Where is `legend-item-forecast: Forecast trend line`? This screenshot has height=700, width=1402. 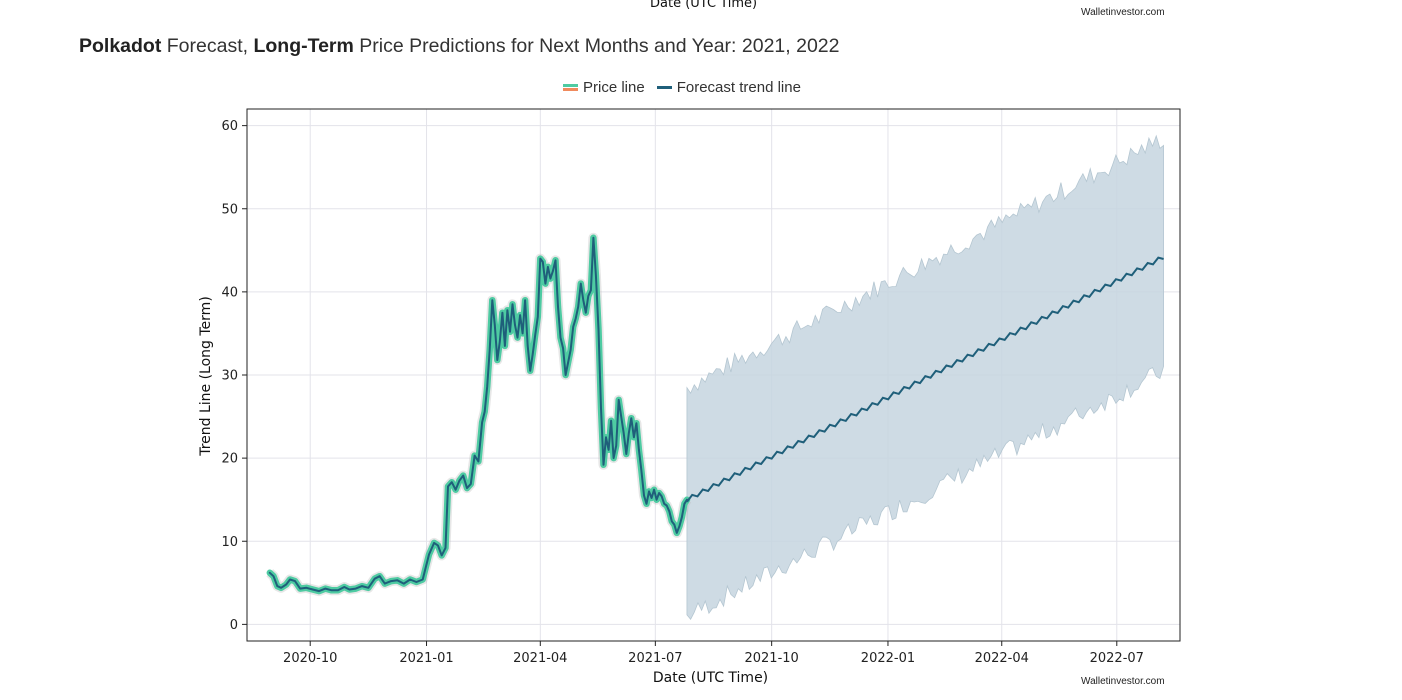 legend-item-forecast: Forecast trend line is located at coordinates (728, 87).